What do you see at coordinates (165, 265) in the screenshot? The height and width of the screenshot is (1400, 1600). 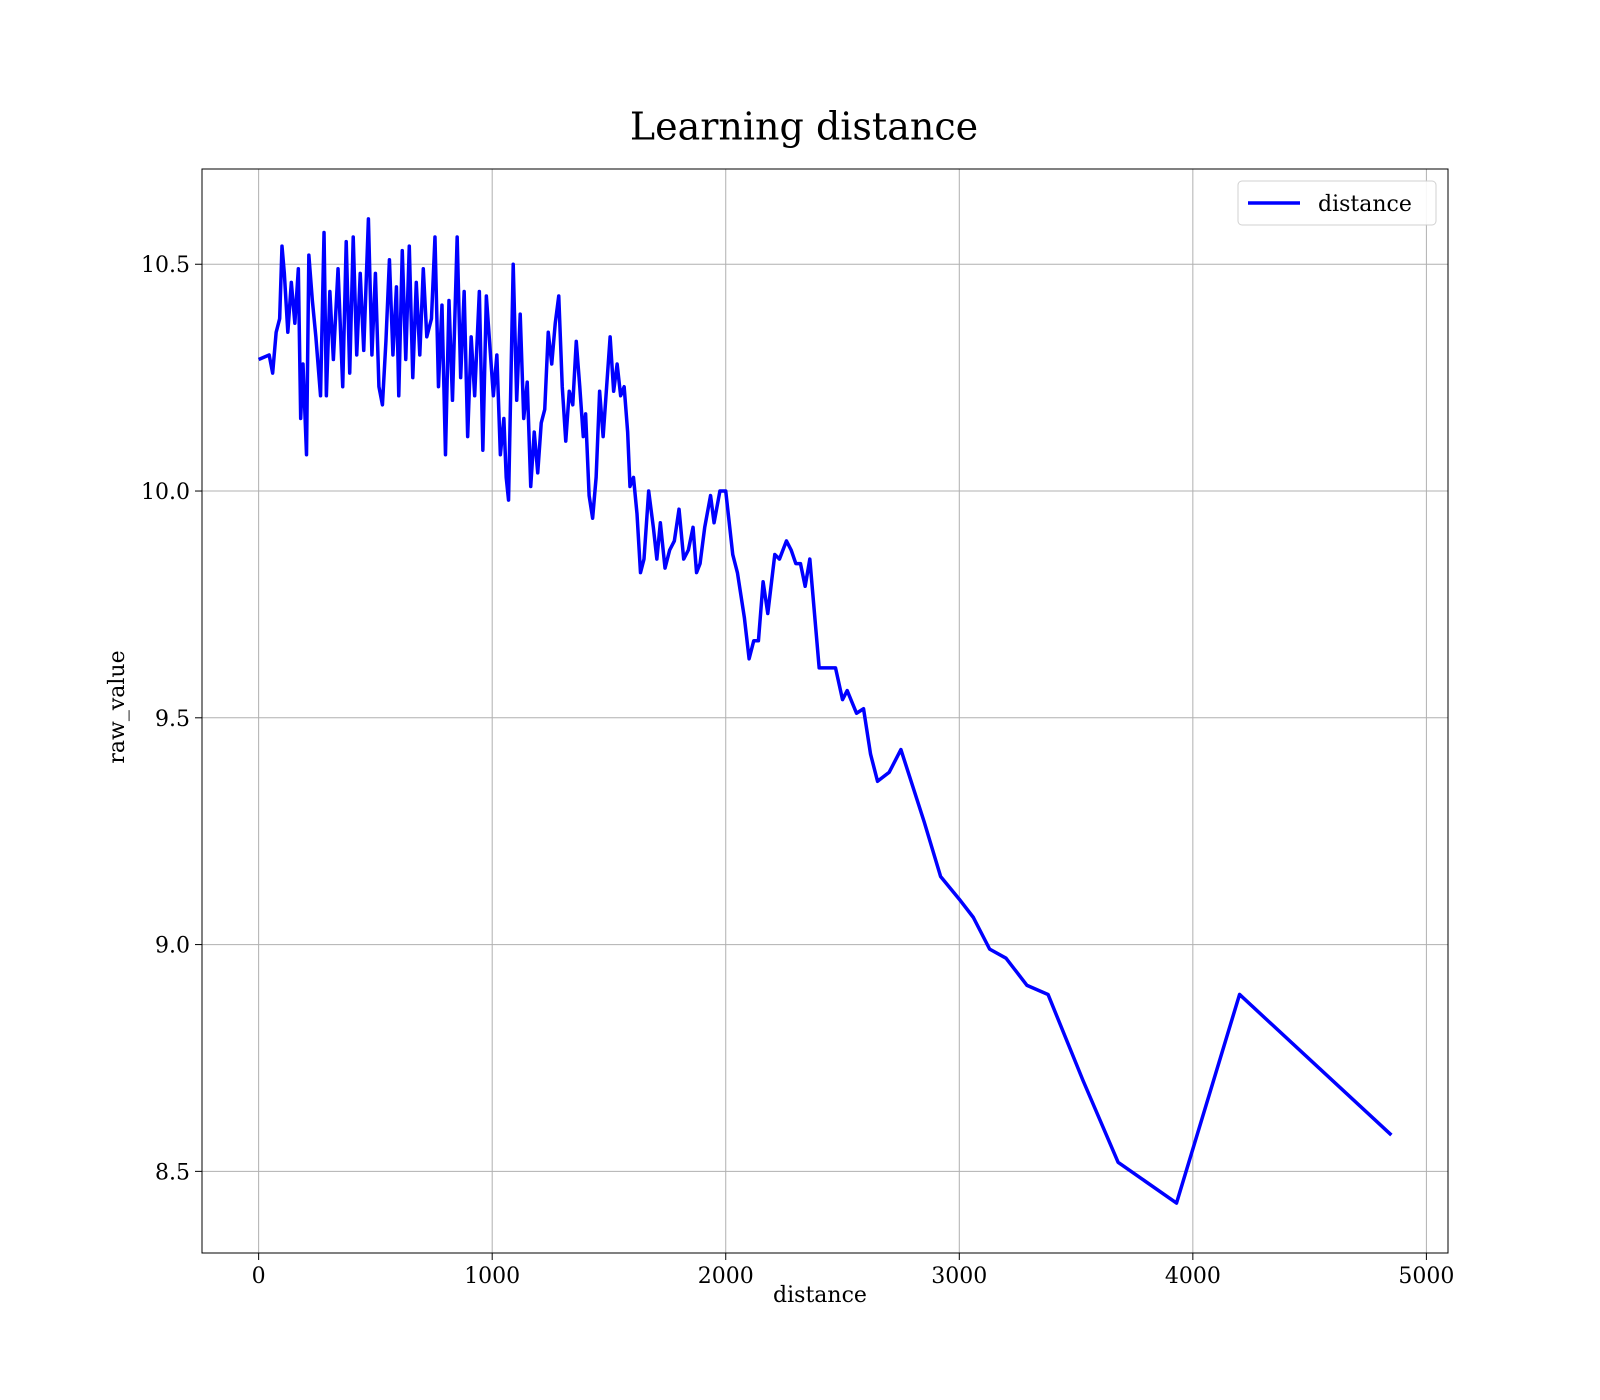 I see `y-tick-label: 10.5` at bounding box center [165, 265].